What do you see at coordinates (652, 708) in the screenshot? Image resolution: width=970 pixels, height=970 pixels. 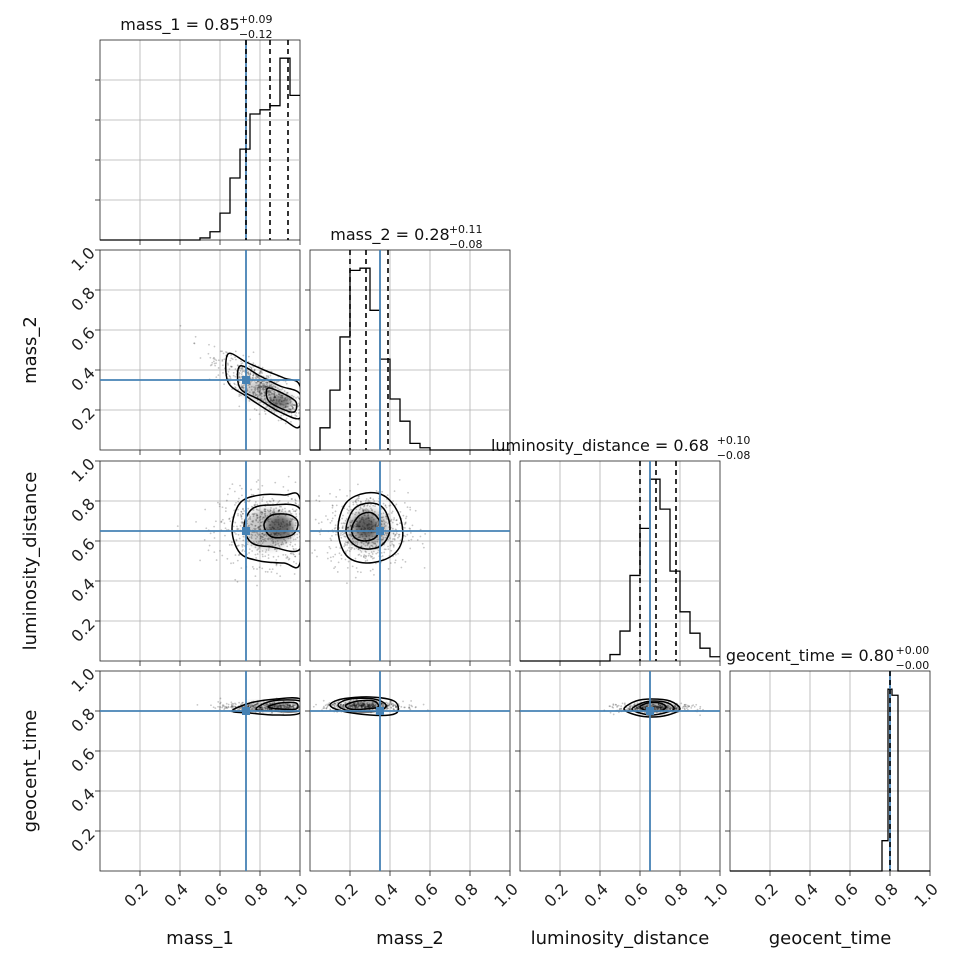 I see `contour-outer` at bounding box center [652, 708].